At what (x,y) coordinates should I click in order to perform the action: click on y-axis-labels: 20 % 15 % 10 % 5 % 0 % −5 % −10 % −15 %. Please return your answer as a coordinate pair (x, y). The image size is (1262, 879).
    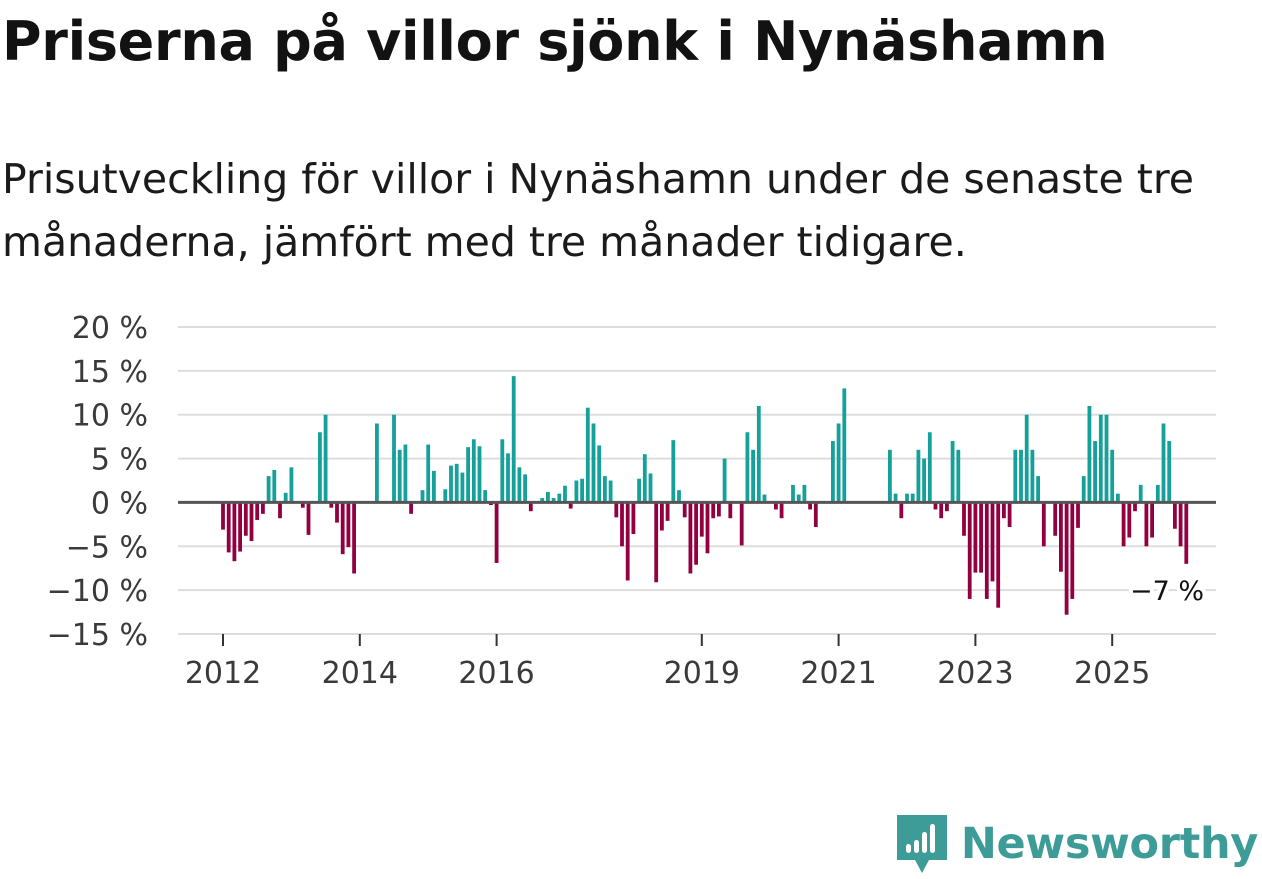
    Looking at the image, I should click on (97, 482).